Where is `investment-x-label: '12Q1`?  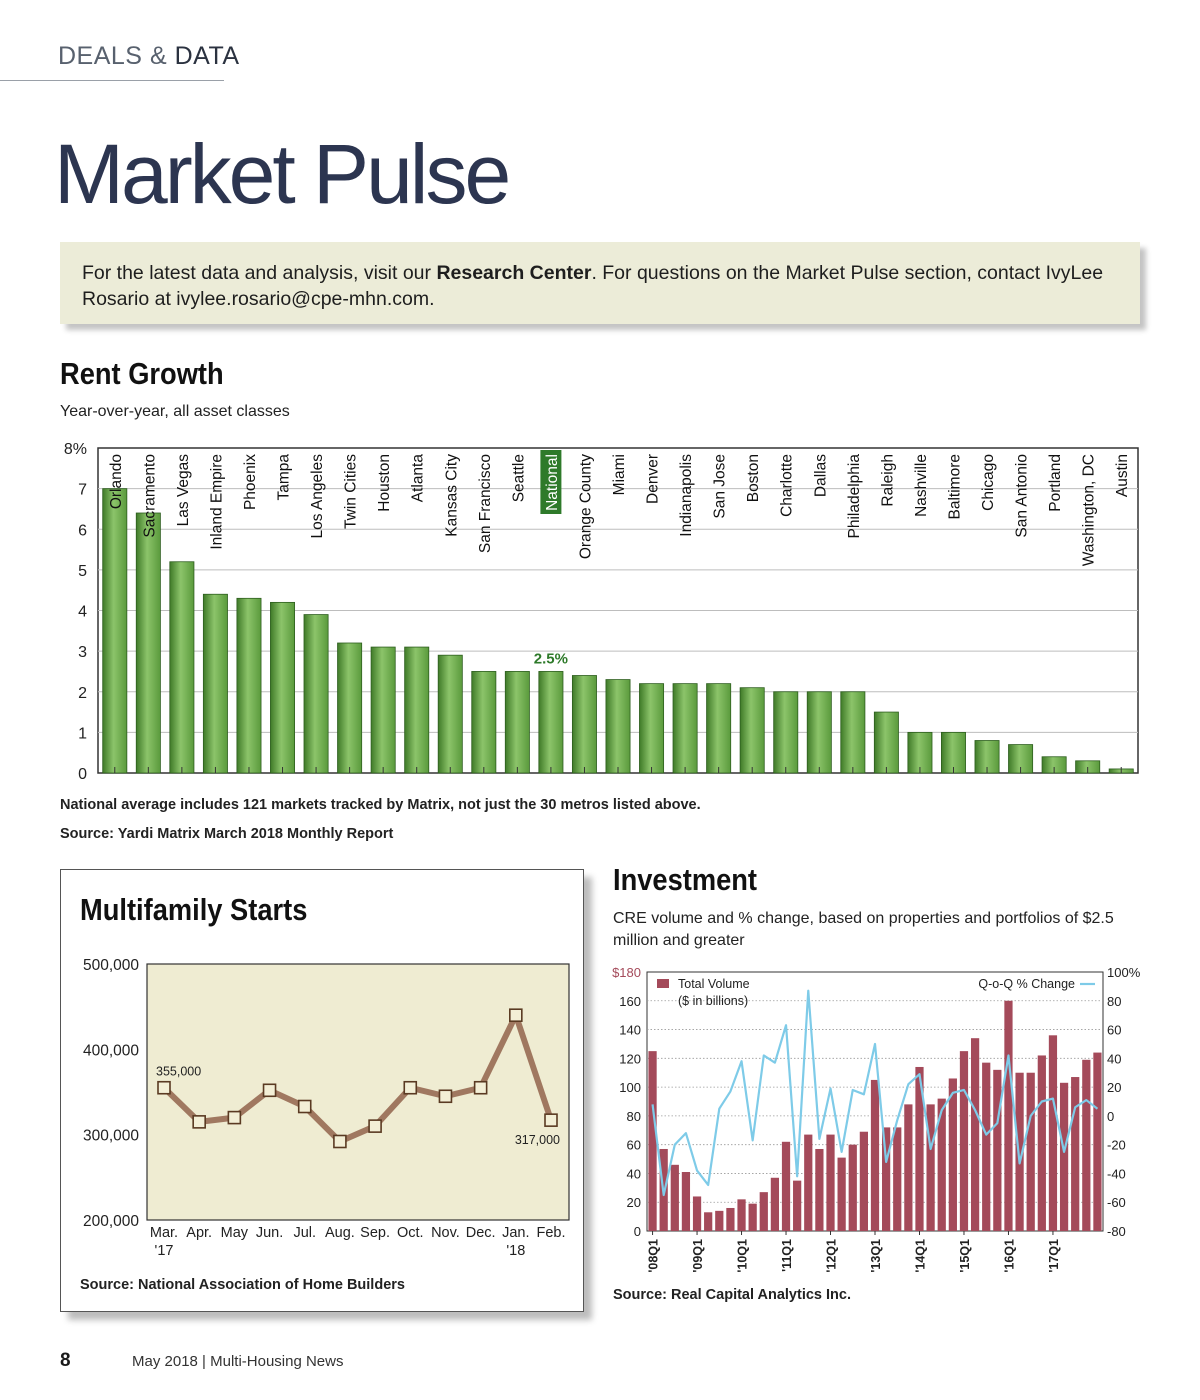 investment-x-label: '12Q1 is located at coordinates (832, 1256).